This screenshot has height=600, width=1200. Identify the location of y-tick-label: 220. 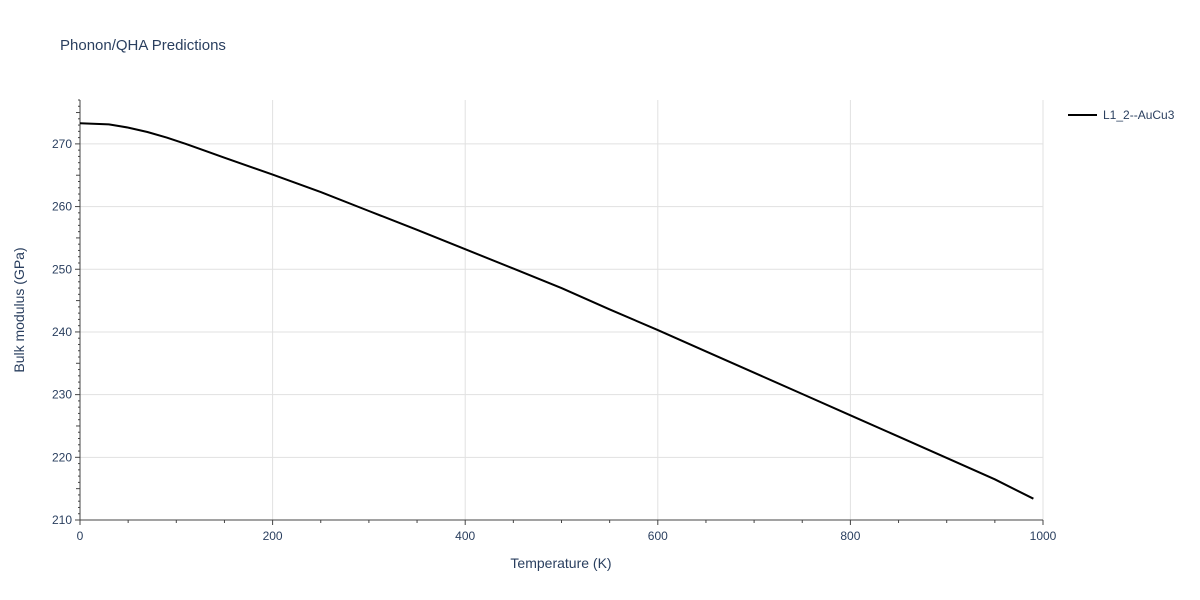
(62, 457).